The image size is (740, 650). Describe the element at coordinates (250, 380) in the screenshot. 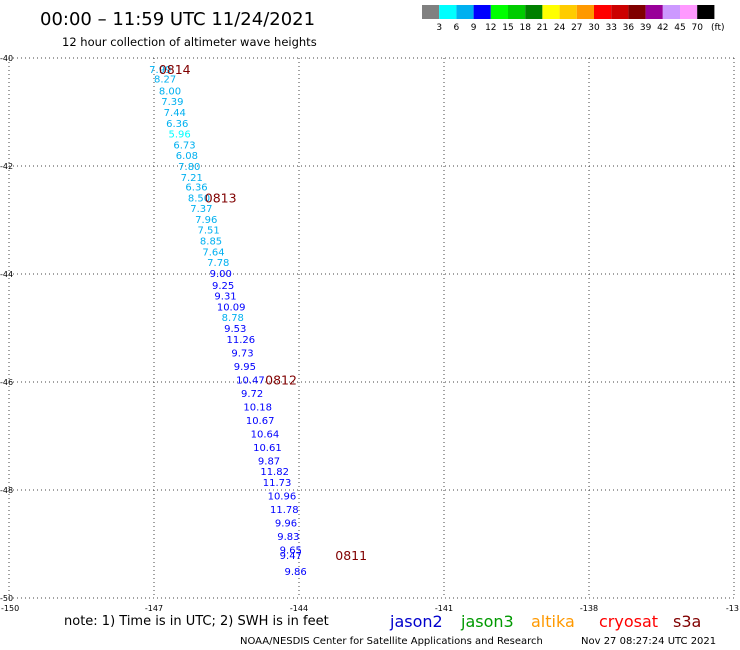

I see `swh-value: 10.47` at that location.